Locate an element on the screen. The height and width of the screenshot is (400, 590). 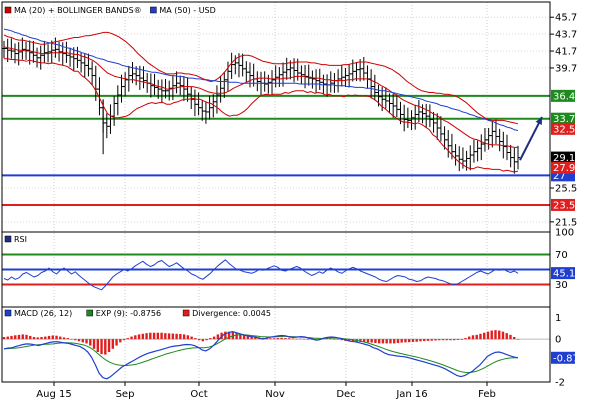
price-y-tick-label: 21.5 is located at coordinates (566, 222).